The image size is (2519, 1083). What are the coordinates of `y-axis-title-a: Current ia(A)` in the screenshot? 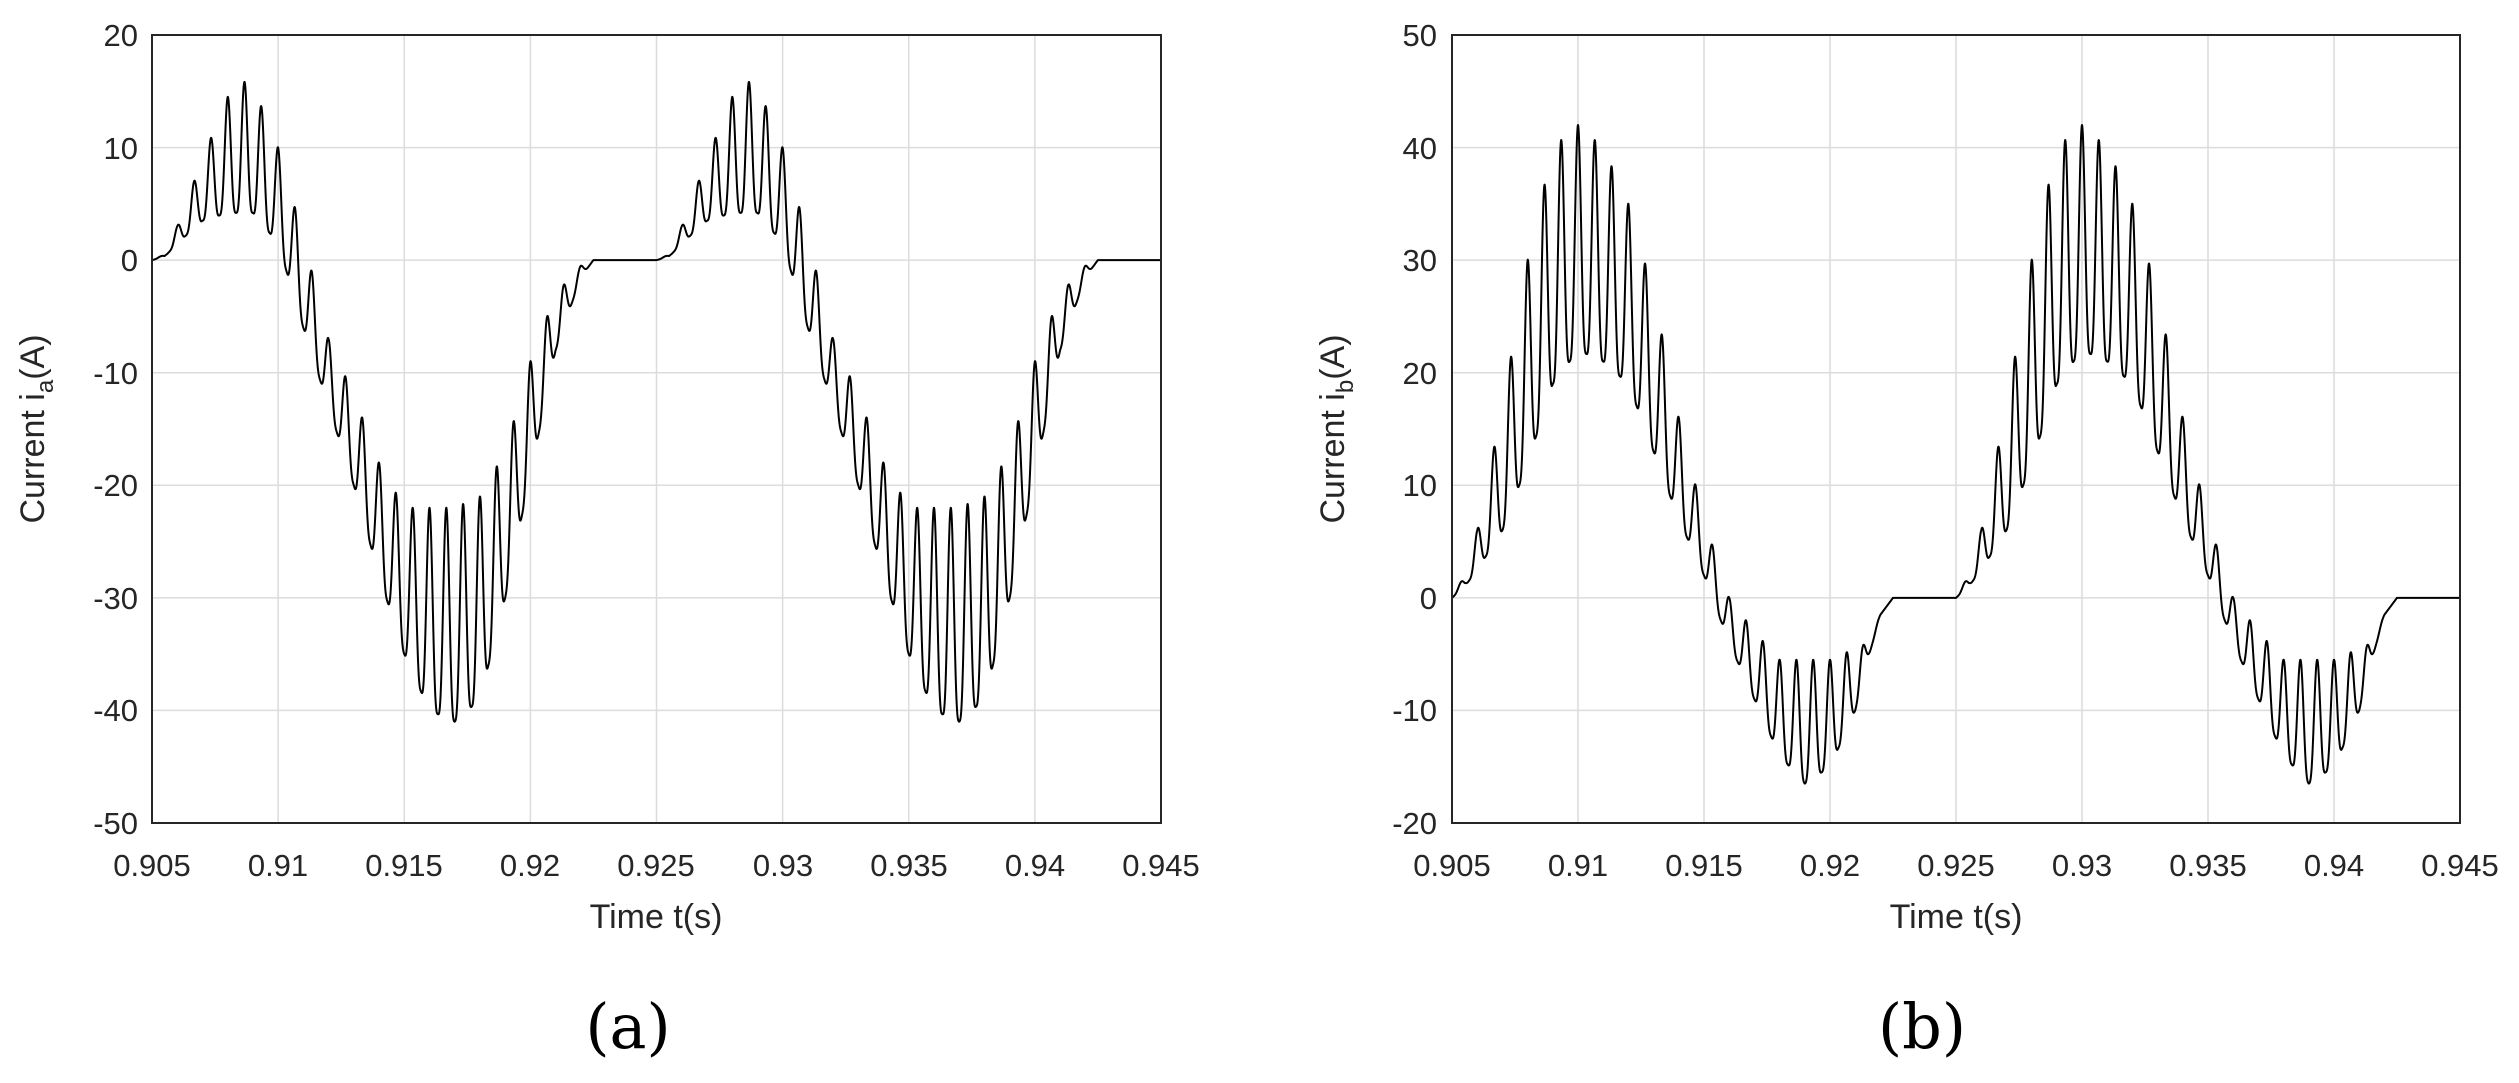 It's located at (36, 428).